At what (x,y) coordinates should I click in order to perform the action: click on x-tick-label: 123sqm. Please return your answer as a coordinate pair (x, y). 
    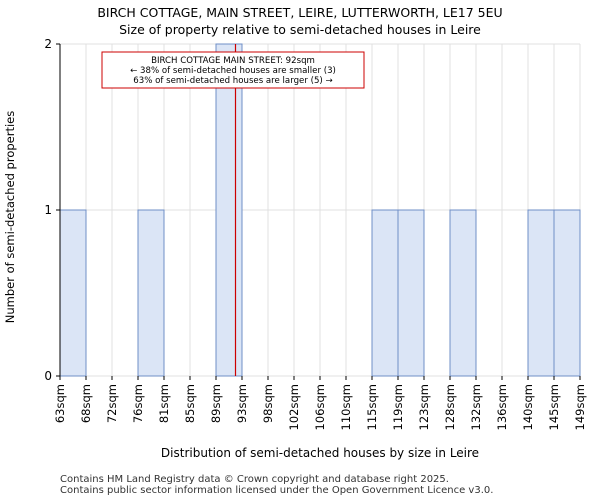
    Looking at the image, I should click on (424, 407).